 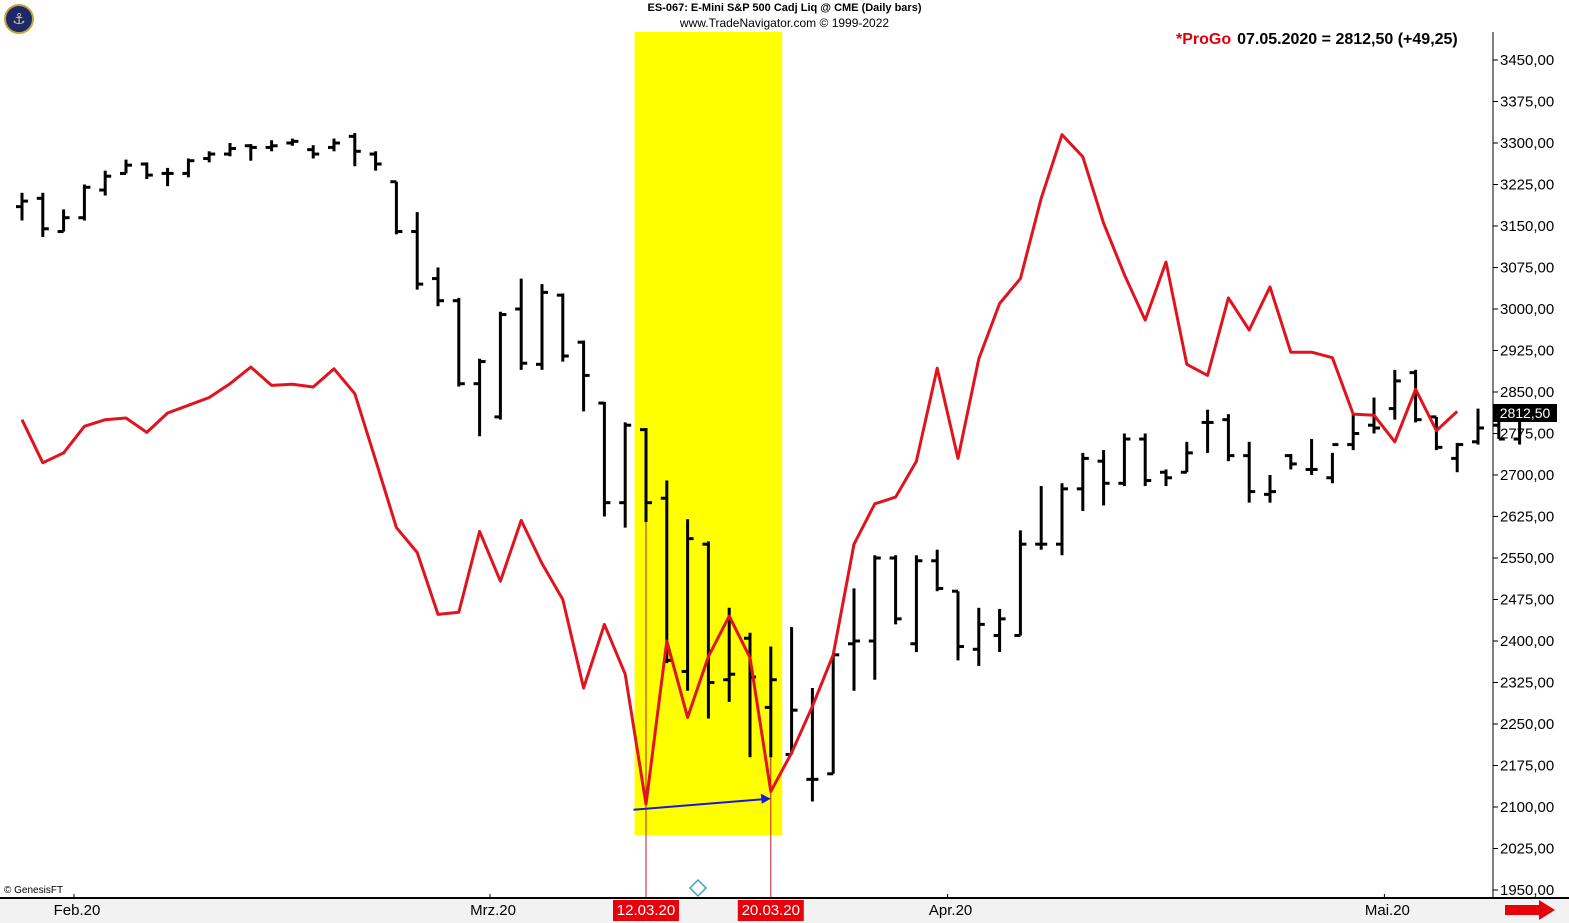 What do you see at coordinates (1204, 39) in the screenshot?
I see `legend-indicator-name: *ProGo` at bounding box center [1204, 39].